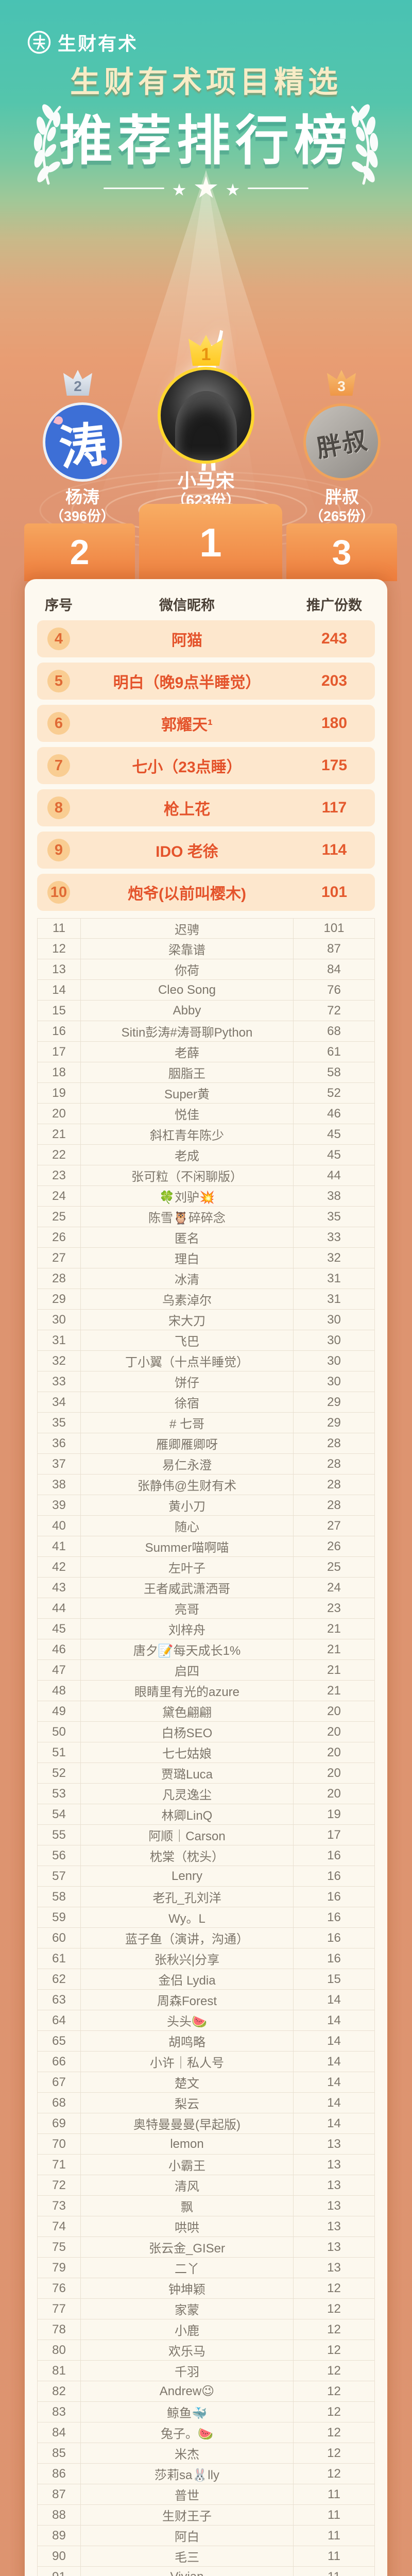 Image resolution: width=412 pixels, height=2576 pixels. What do you see at coordinates (58, 807) in the screenshot?
I see `rank-cell: 8` at bounding box center [58, 807].